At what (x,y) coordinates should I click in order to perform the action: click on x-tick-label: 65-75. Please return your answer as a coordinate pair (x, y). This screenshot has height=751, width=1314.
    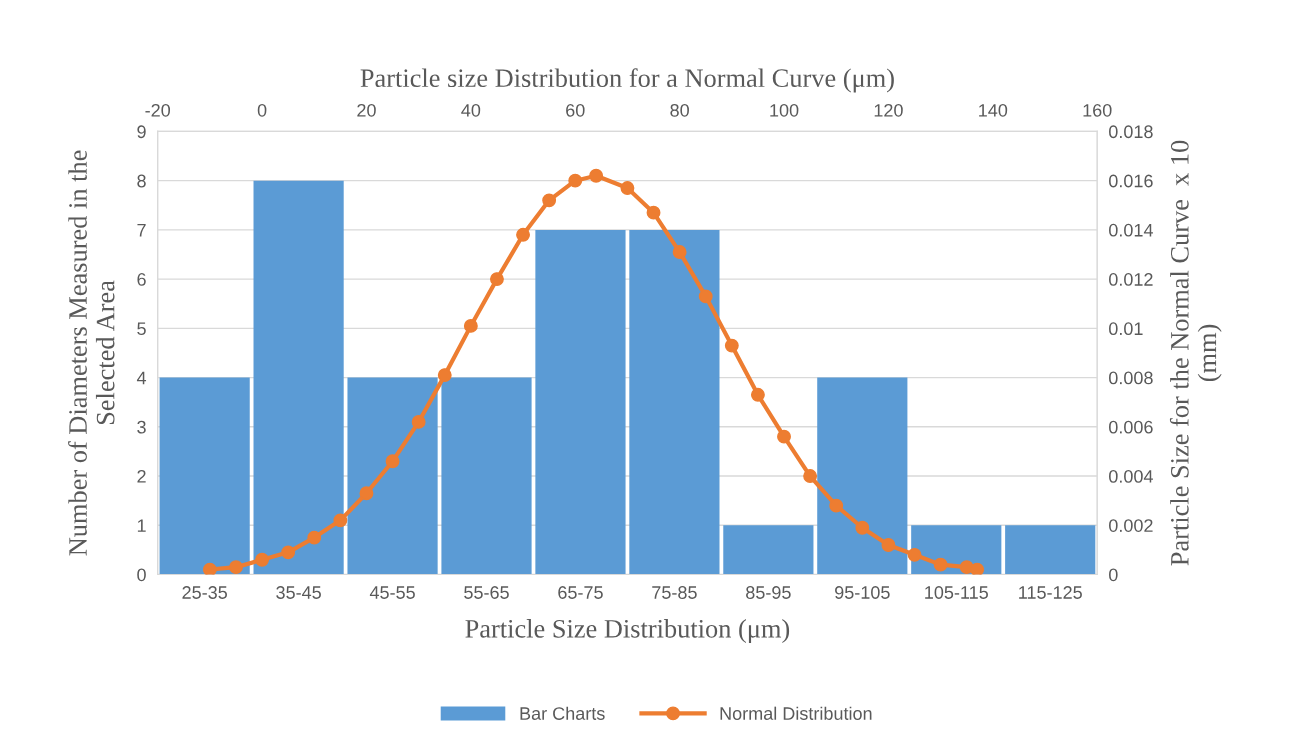
    Looking at the image, I should click on (580, 592).